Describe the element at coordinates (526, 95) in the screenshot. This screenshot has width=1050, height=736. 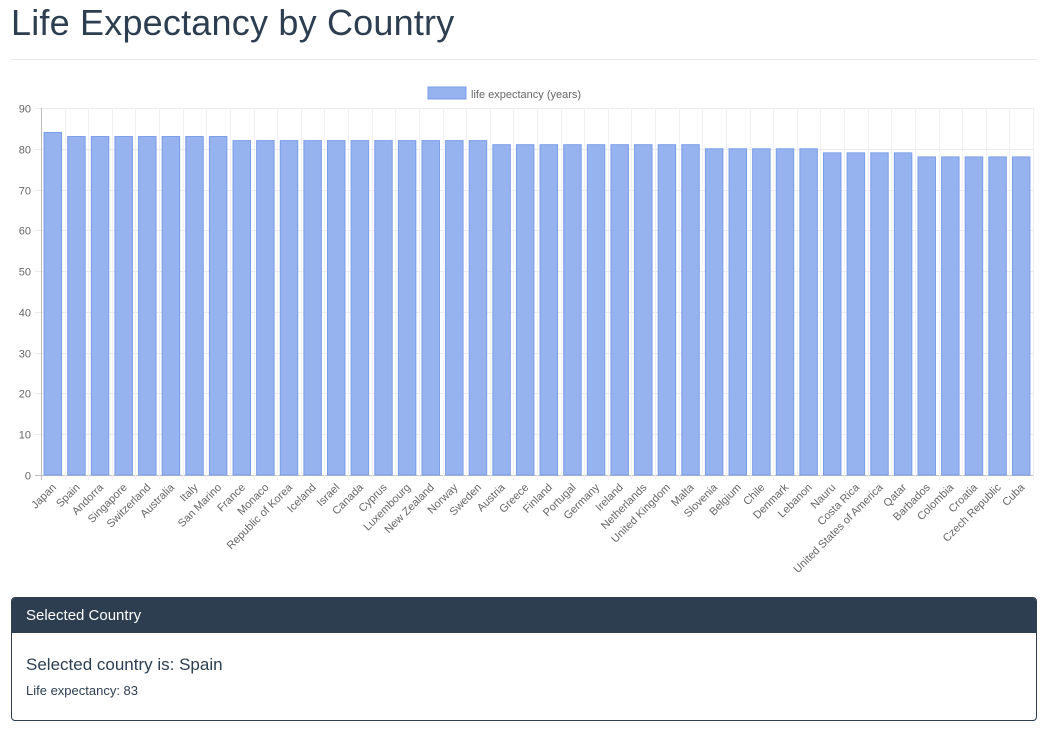
I see `legend-label: life expectancy (years)` at that location.